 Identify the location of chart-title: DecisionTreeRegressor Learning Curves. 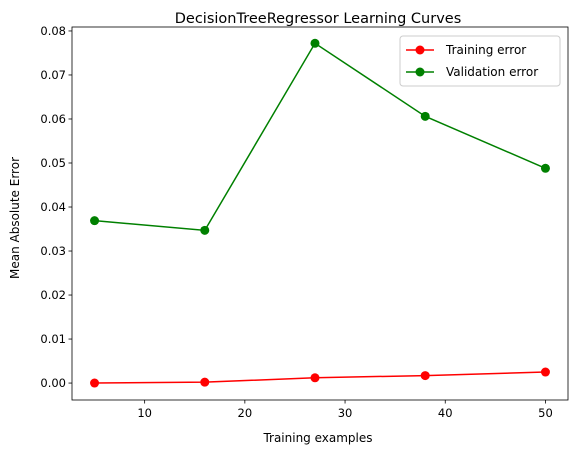
(318, 19).